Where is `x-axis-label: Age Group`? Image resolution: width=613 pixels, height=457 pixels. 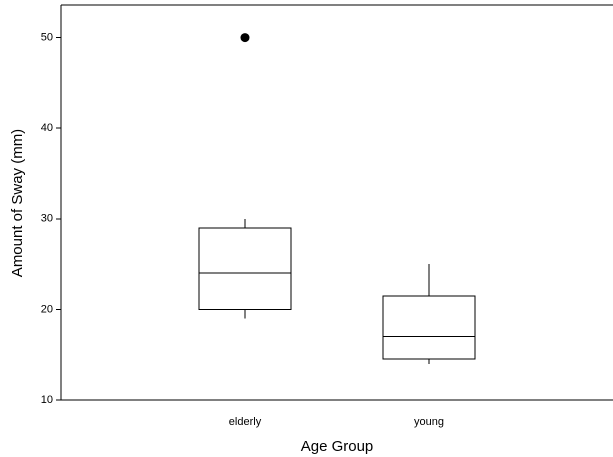 x-axis-label: Age Group is located at coordinates (337, 446).